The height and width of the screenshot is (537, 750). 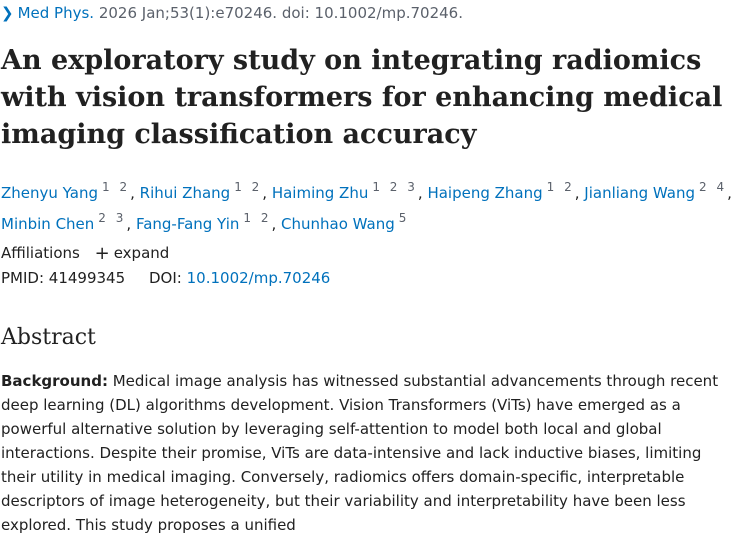 What do you see at coordinates (203, 222) in the screenshot?
I see `author-link: Fang-Fang Yin 1 2` at bounding box center [203, 222].